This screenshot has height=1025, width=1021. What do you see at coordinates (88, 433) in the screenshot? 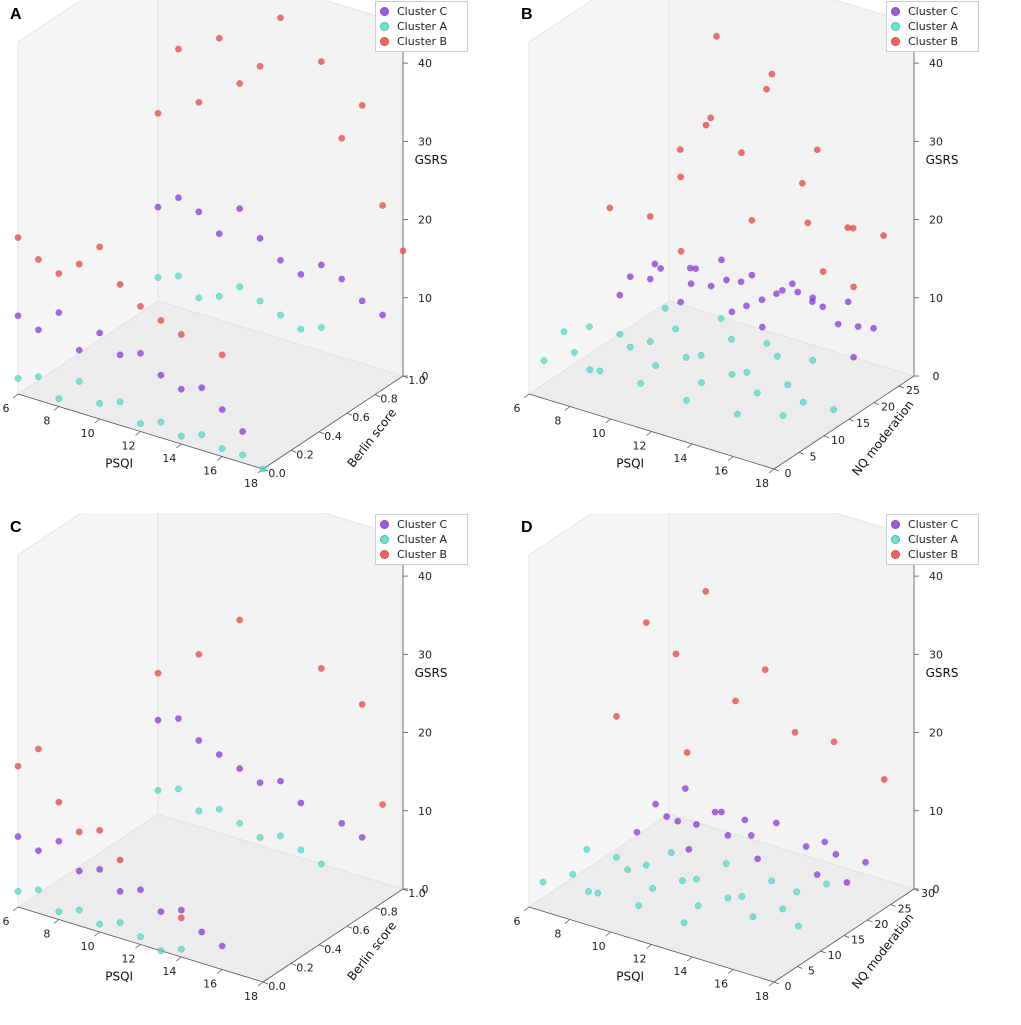
I see `x-tick-label: 10` at bounding box center [88, 433].